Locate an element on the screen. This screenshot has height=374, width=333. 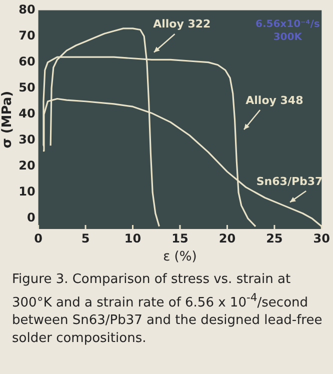
series-label: Alloy 322 is located at coordinates (182, 23).